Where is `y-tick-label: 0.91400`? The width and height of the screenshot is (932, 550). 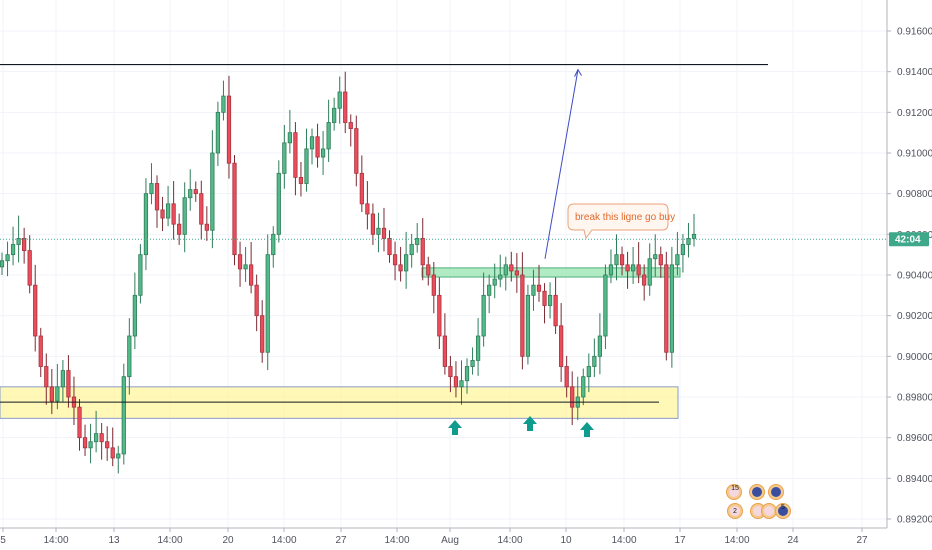 y-tick-label: 0.91400 is located at coordinates (914, 72).